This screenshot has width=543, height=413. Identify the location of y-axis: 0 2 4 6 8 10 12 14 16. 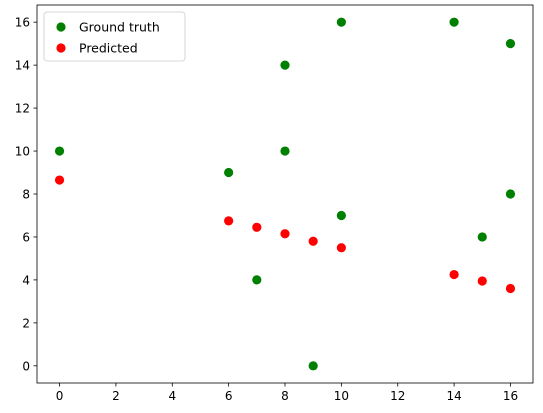
(26, 194).